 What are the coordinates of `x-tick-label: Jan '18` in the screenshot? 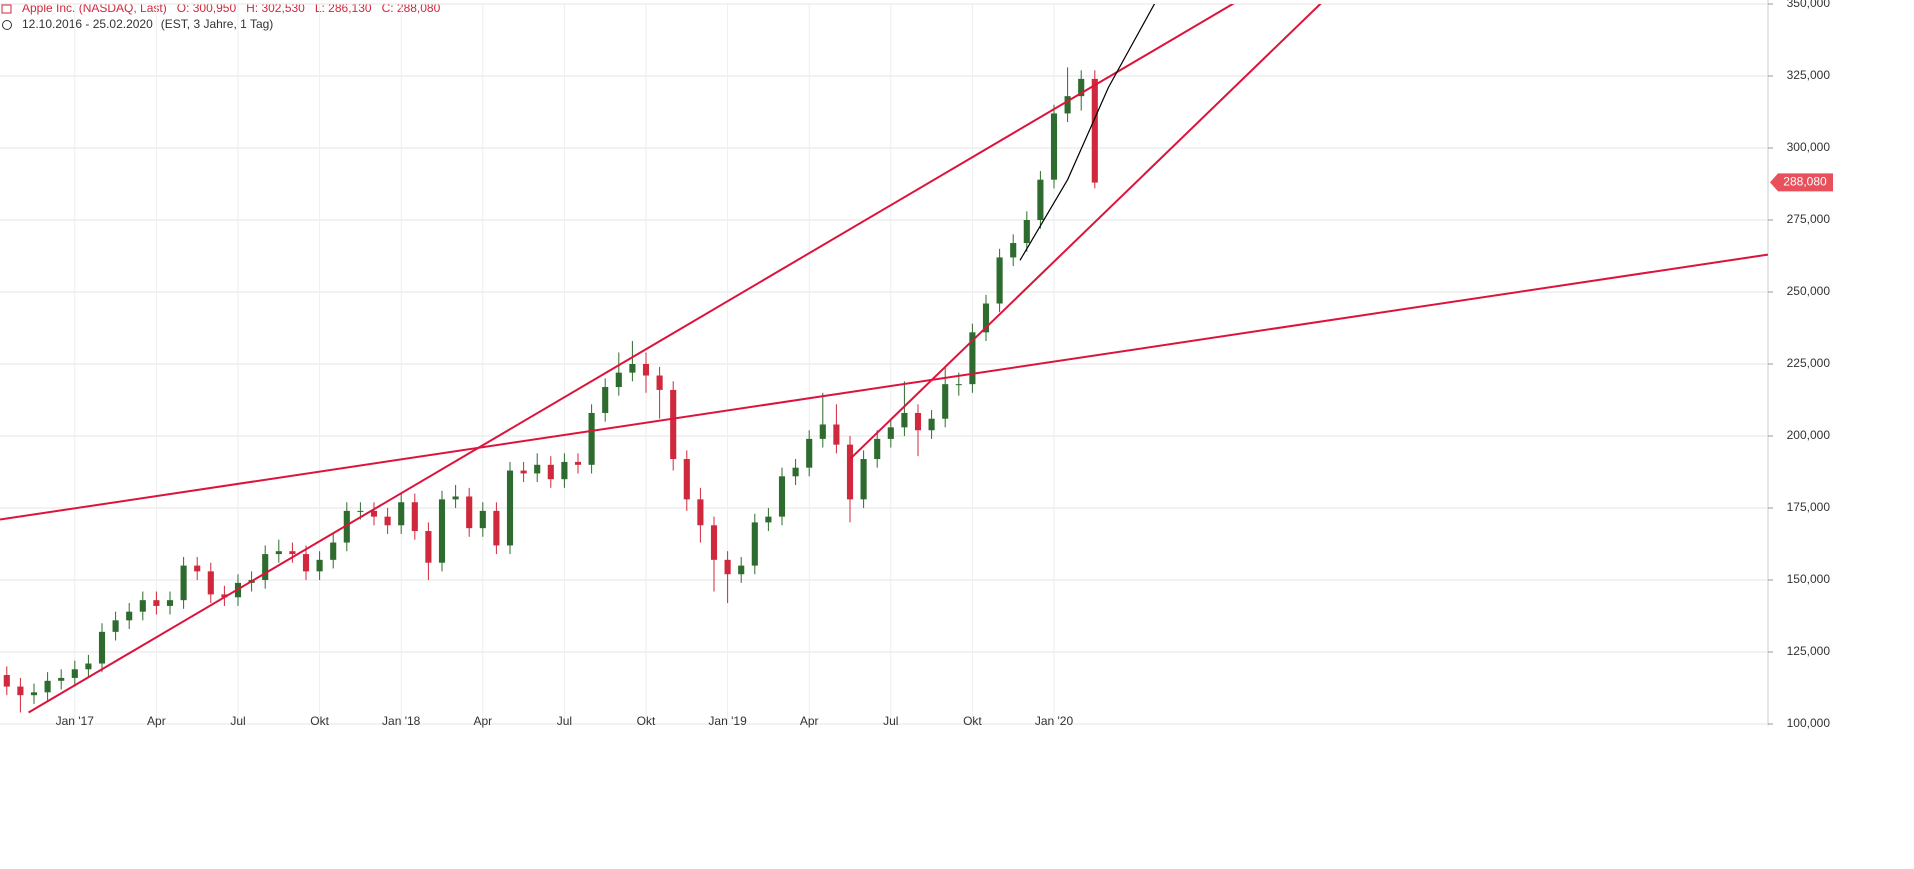 It's located at (401, 721).